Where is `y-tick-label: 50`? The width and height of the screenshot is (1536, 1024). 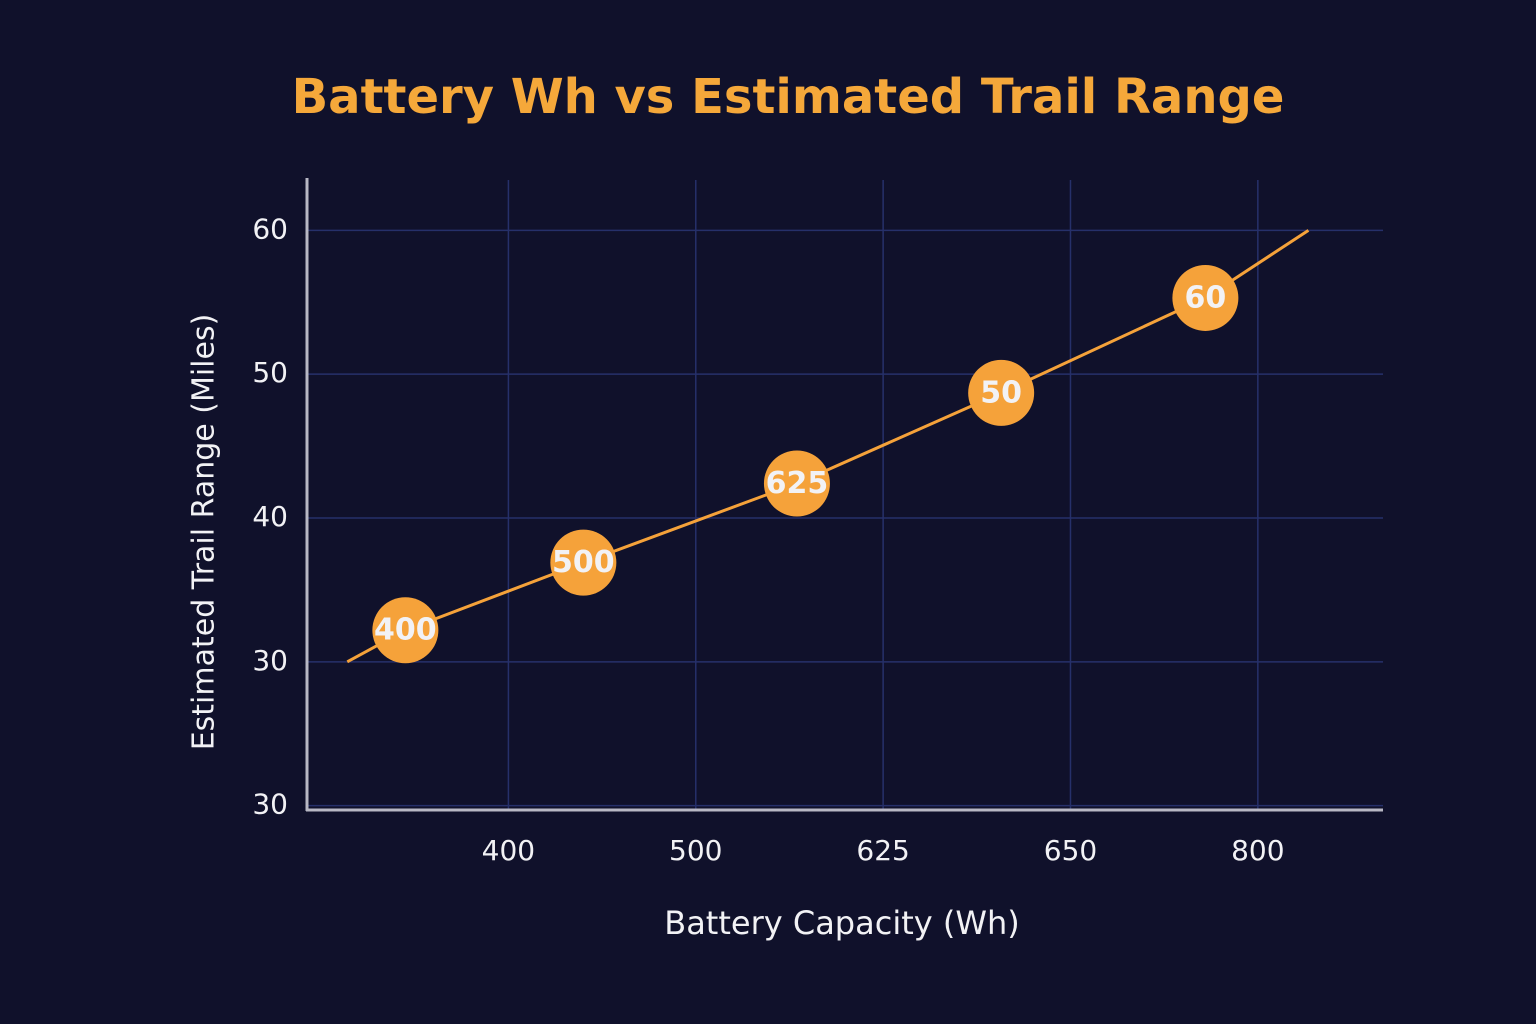
y-tick-label: 50 is located at coordinates (270, 372).